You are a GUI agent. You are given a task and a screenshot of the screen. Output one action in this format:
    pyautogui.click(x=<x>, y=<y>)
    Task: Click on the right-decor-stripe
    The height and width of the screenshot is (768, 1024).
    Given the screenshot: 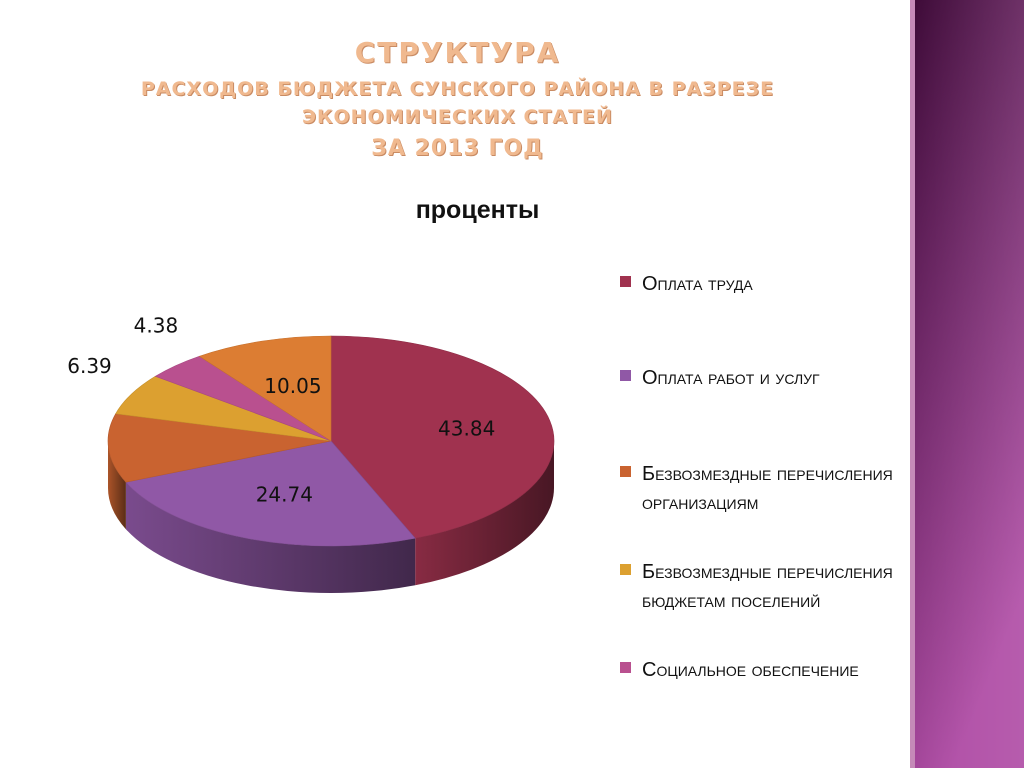 What is the action you would take?
    pyautogui.click(x=912, y=384)
    